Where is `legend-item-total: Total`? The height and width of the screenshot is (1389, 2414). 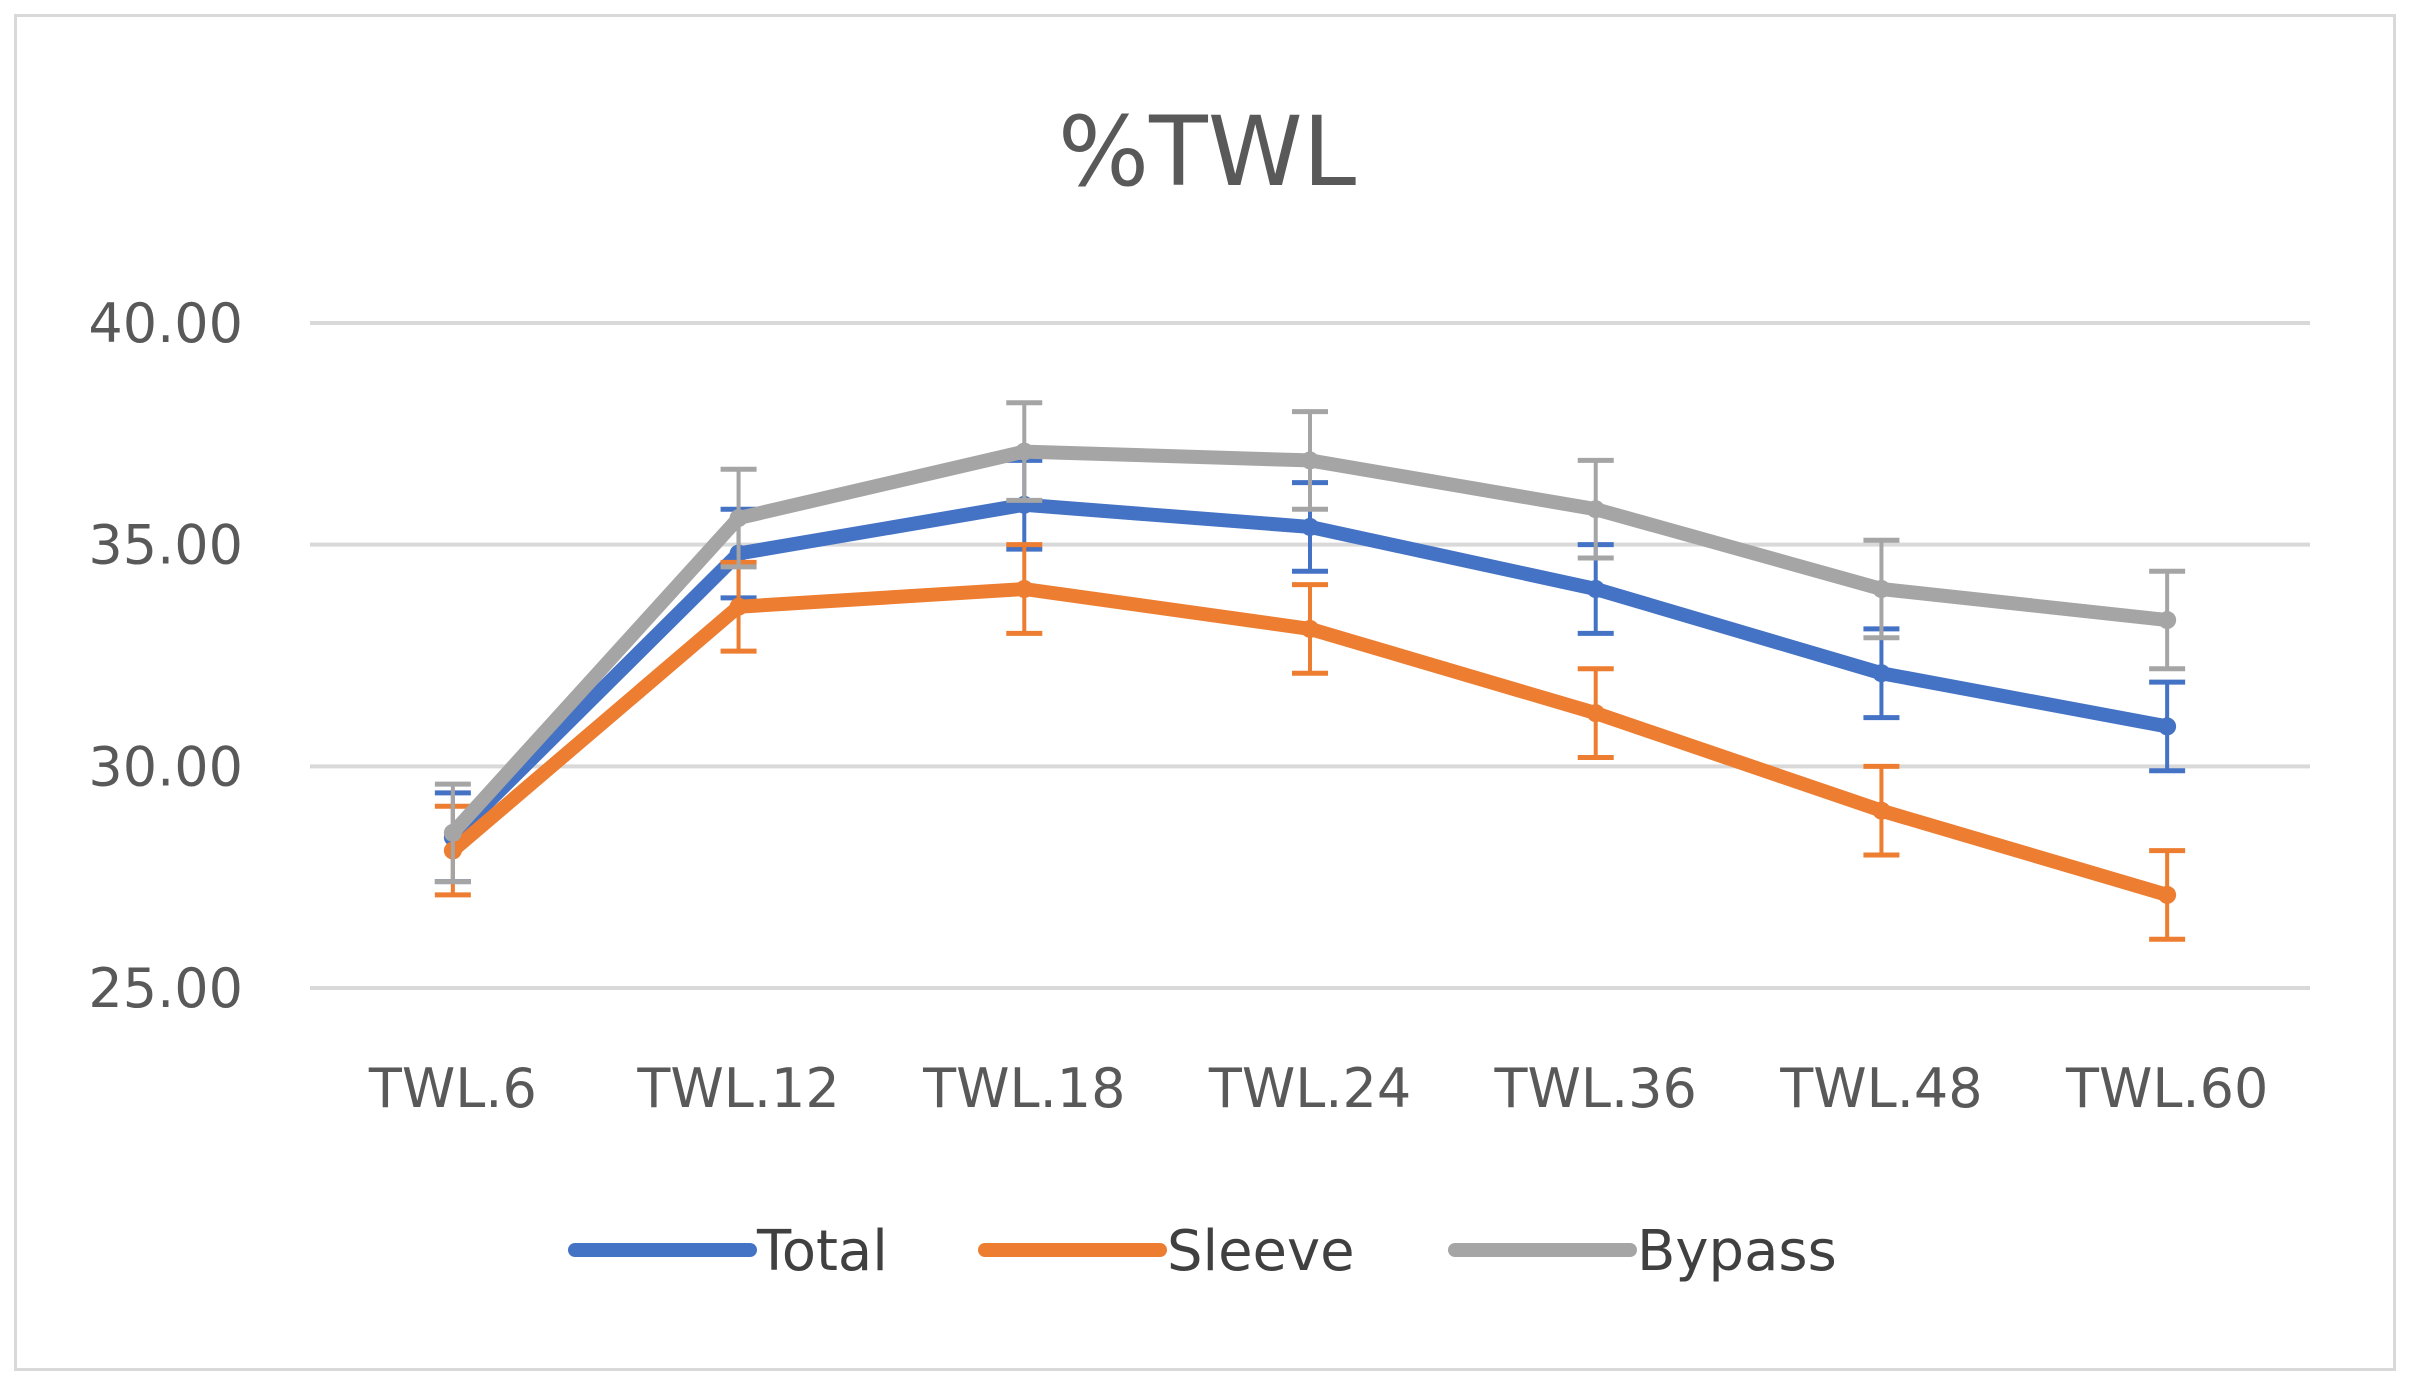 legend-item-total: Total is located at coordinates (728, 1251).